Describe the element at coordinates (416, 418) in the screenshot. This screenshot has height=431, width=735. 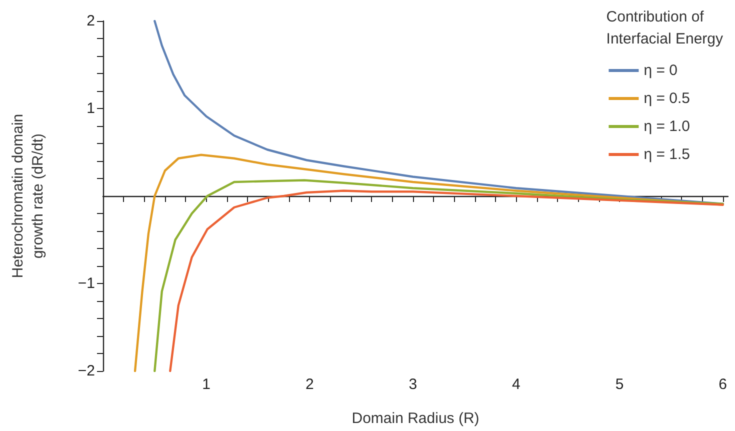
I see `x-axis-title: Domain Radius (R)` at that location.